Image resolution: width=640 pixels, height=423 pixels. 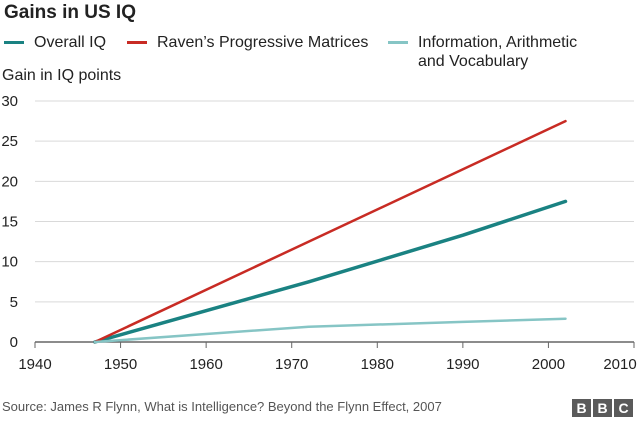 I want to click on legend-swatch-overall-iq, so click(x=14, y=42).